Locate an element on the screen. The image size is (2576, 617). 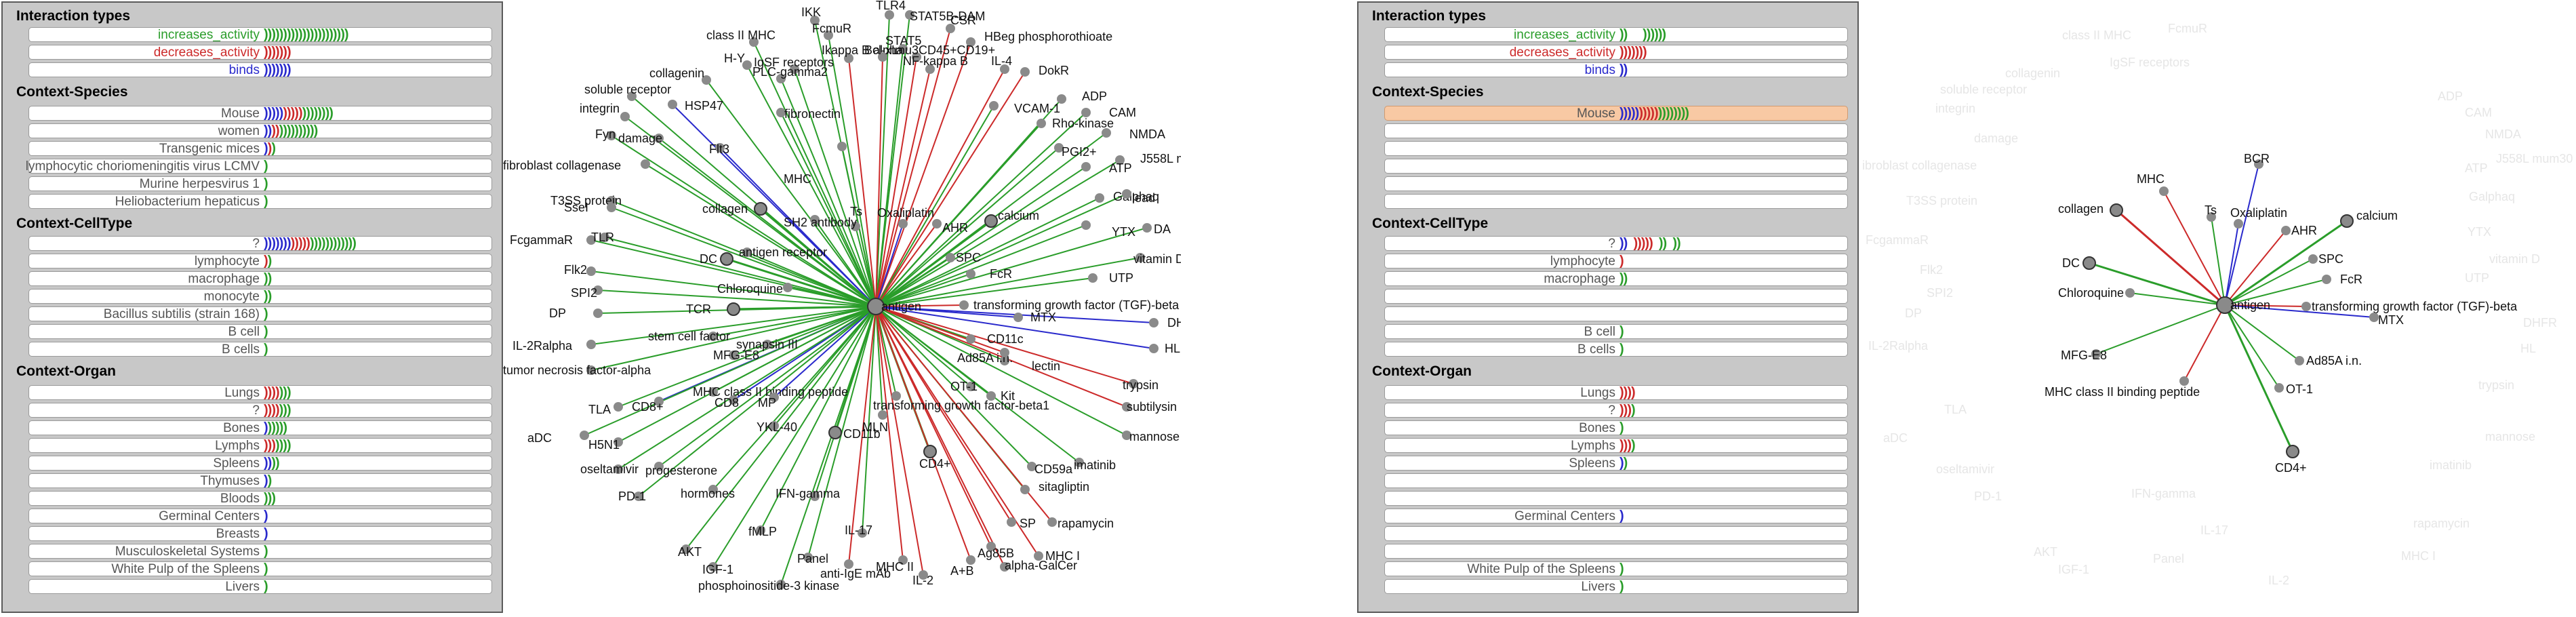
node-fyn is located at coordinates (611, 136).